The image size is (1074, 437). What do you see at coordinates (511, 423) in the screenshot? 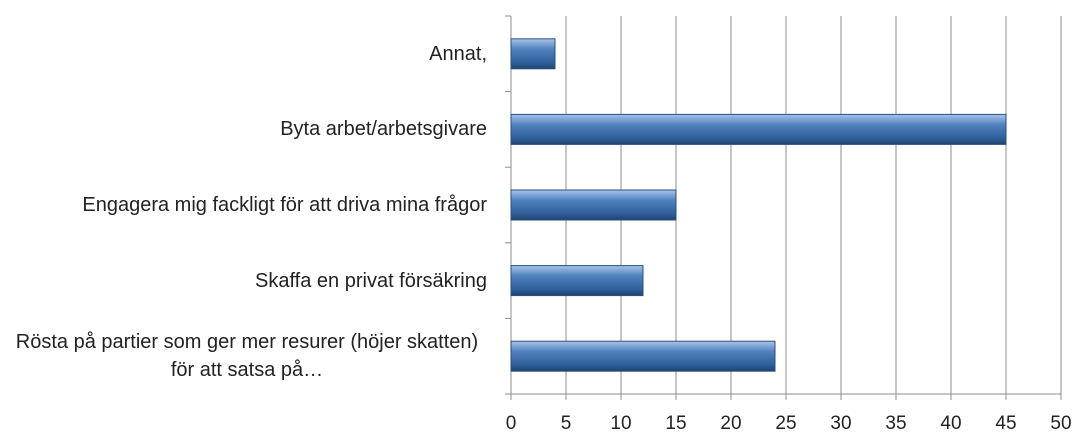
I see `x-tick-label: 0` at bounding box center [511, 423].